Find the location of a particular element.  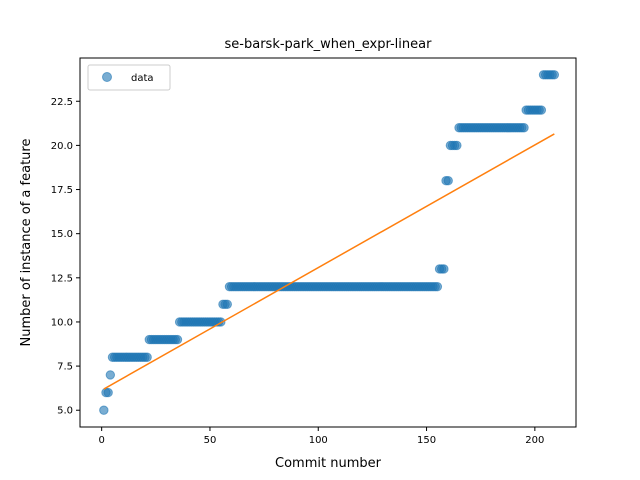

y-tick-label: 20.0 is located at coordinates (62, 146).